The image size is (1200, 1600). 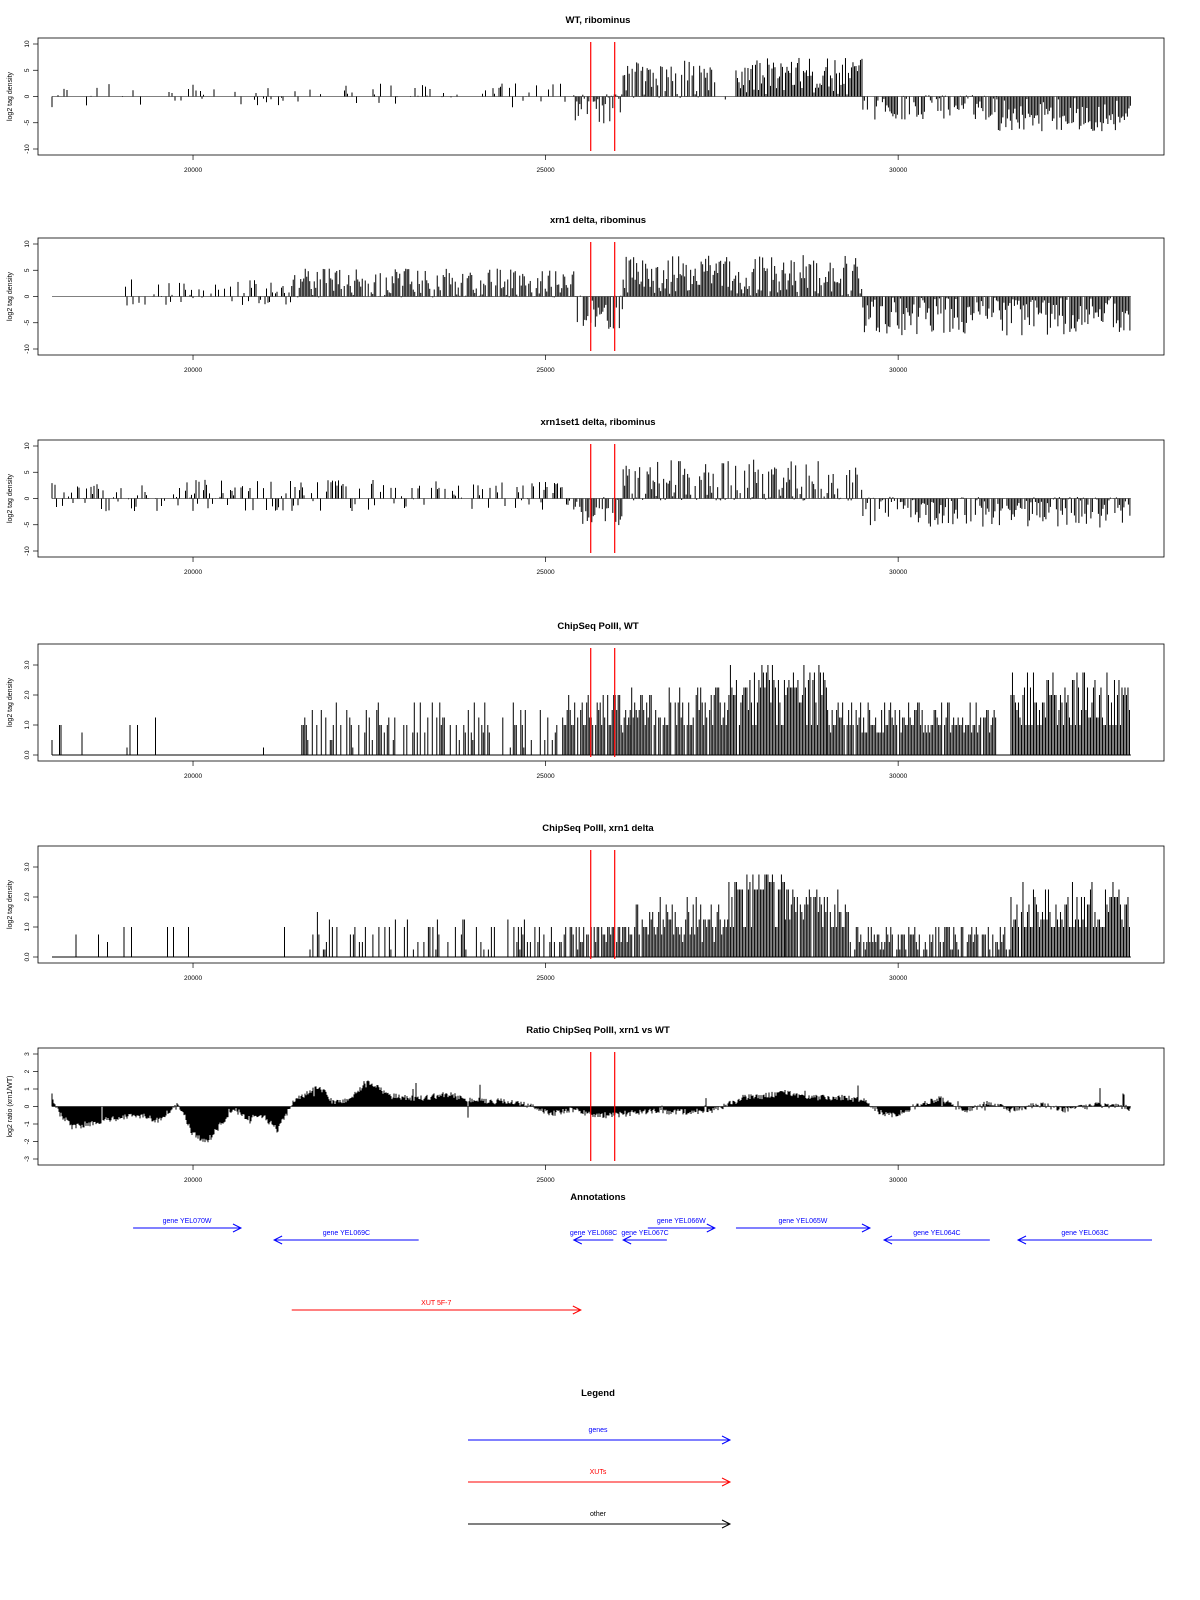 I want to click on legend-section: Legend genes XUTs other, so click(x=600, y=1458).